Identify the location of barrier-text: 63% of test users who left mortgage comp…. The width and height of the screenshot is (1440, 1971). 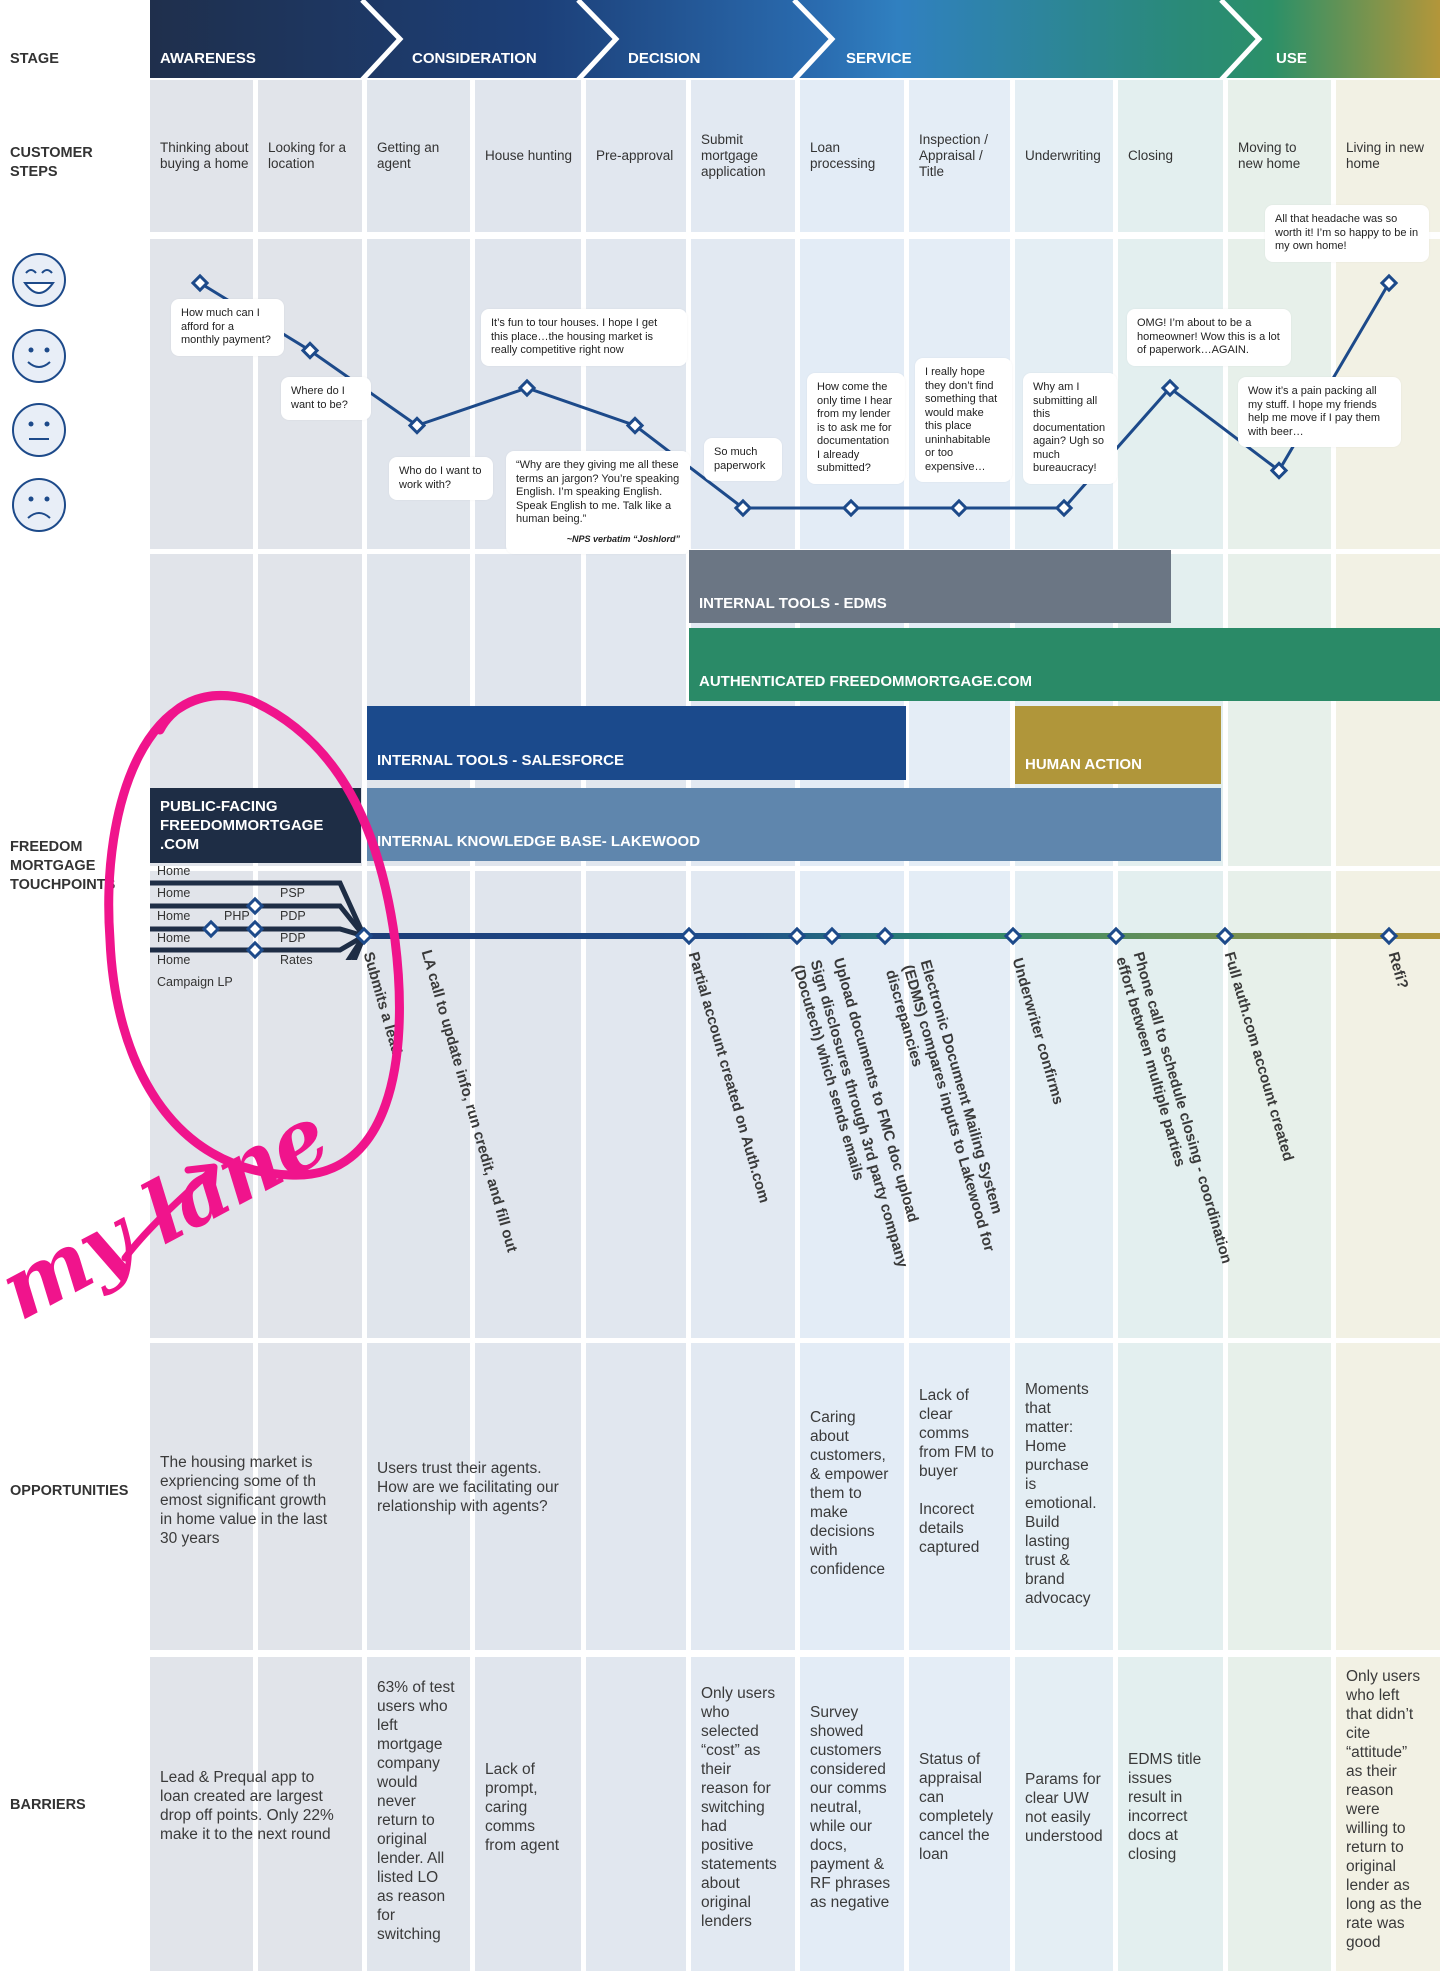
(416, 1811).